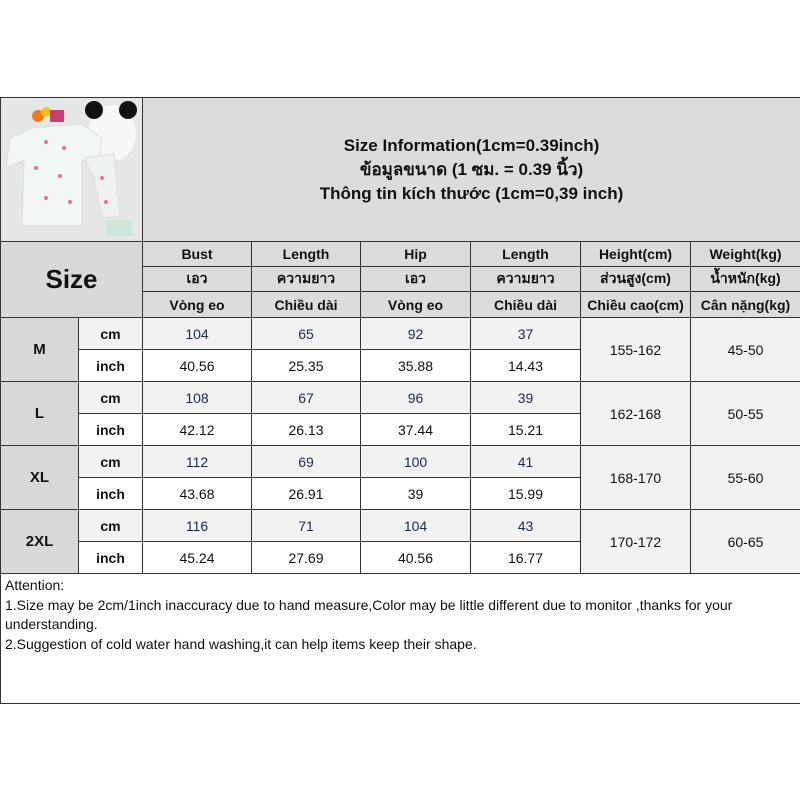  I want to click on cell-value: 45.24, so click(197, 557).